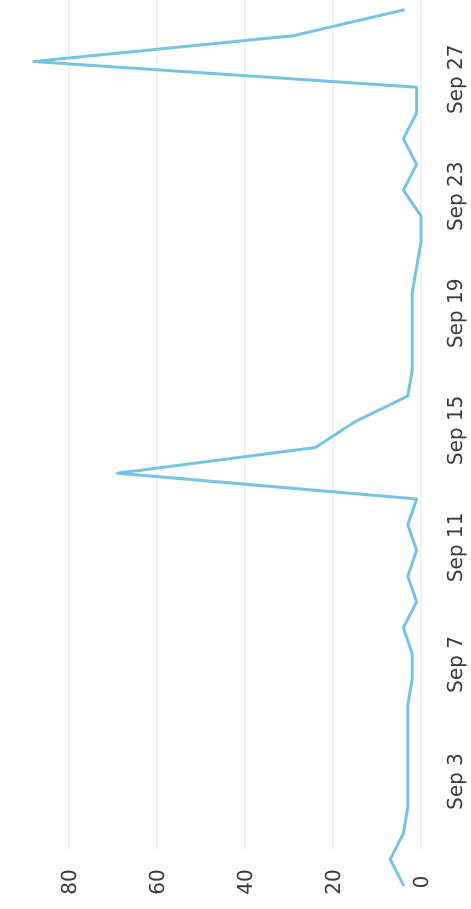 This screenshot has height=909, width=471. Describe the element at coordinates (69, 881) in the screenshot. I see `y-tick-label: 80` at that location.